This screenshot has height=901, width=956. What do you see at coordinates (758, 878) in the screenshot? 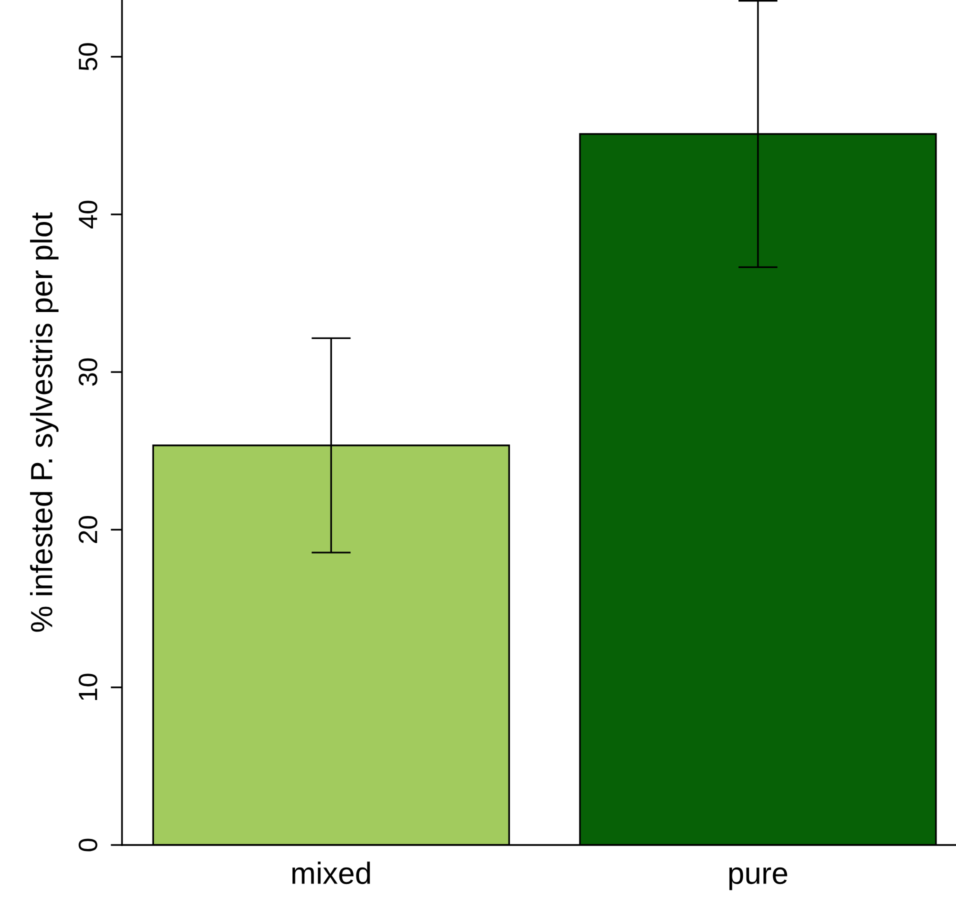
I see `x-tick-label: pure` at bounding box center [758, 878].